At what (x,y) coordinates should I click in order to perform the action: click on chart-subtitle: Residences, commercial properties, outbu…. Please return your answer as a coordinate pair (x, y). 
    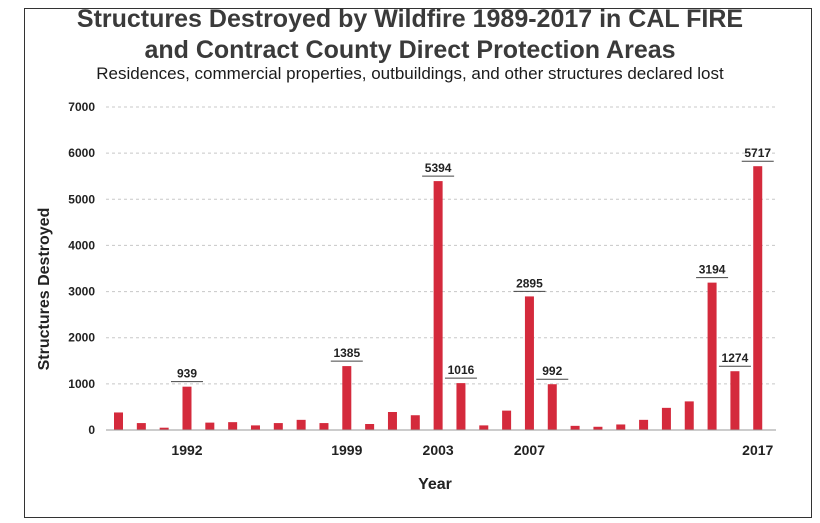
    Looking at the image, I should click on (410, 73).